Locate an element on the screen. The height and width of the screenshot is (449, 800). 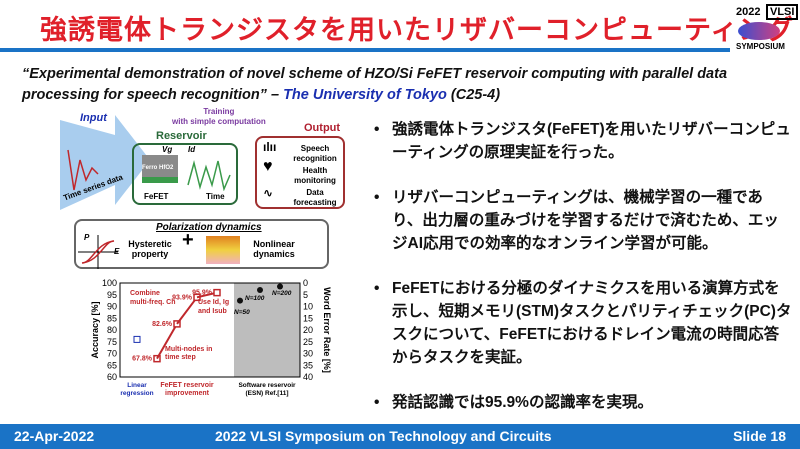
y-tick-label: 85 is located at coordinates (112, 318).